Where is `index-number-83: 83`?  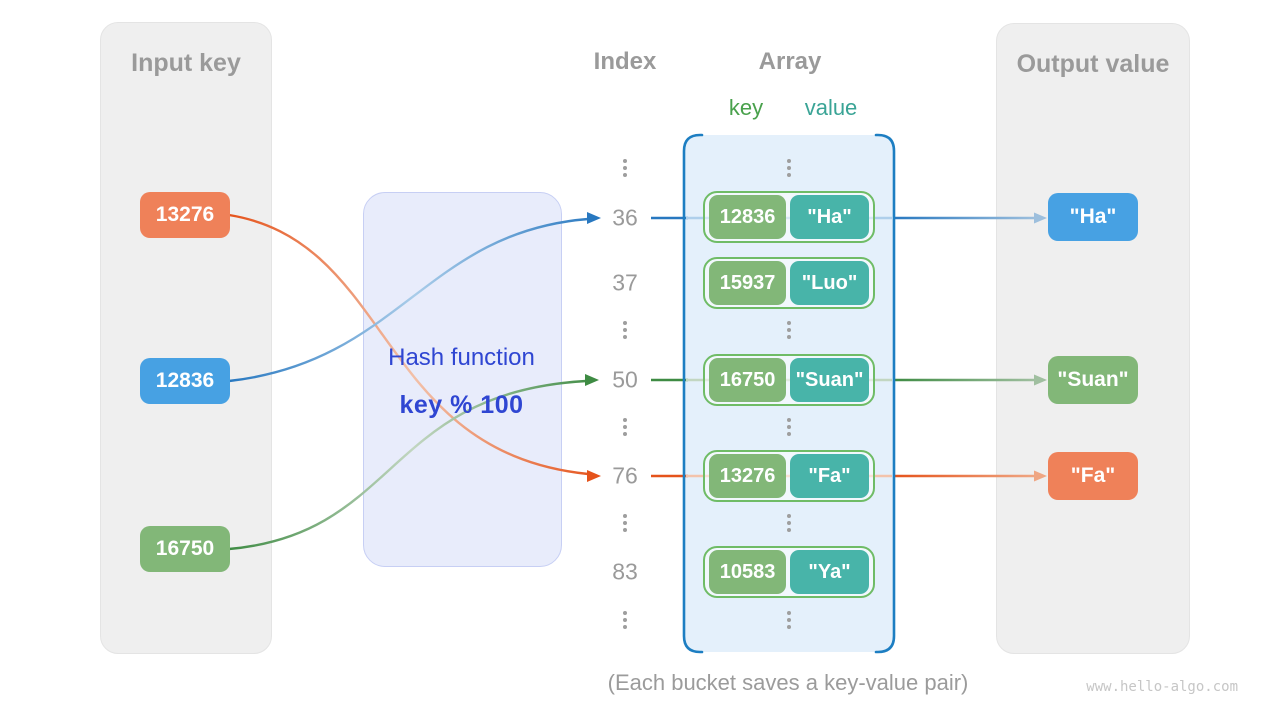
index-number-83: 83 is located at coordinates (625, 571).